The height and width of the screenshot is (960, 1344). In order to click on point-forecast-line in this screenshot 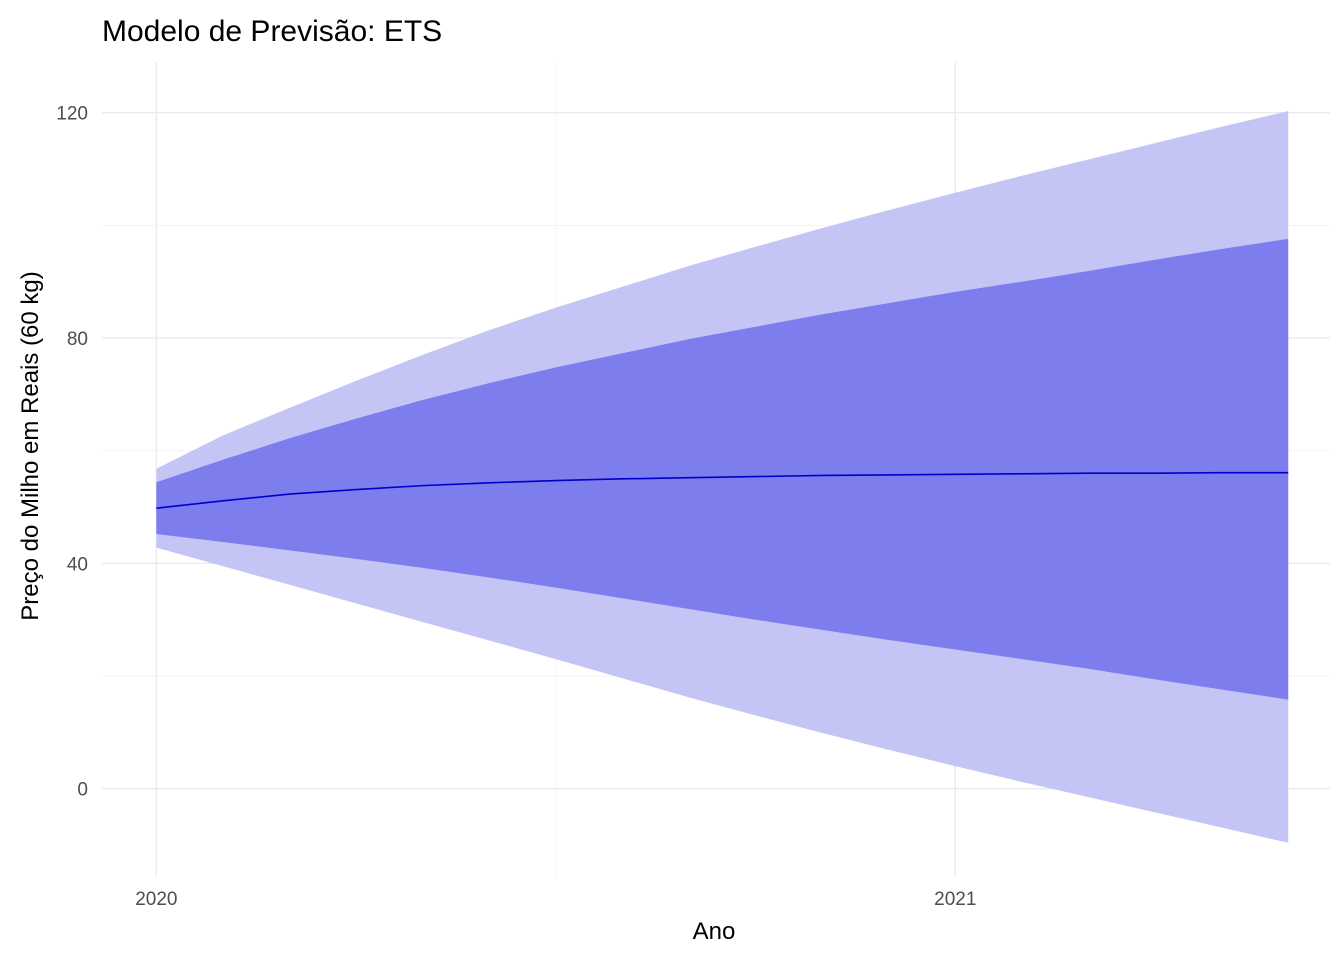, I will do `click(722, 490)`.